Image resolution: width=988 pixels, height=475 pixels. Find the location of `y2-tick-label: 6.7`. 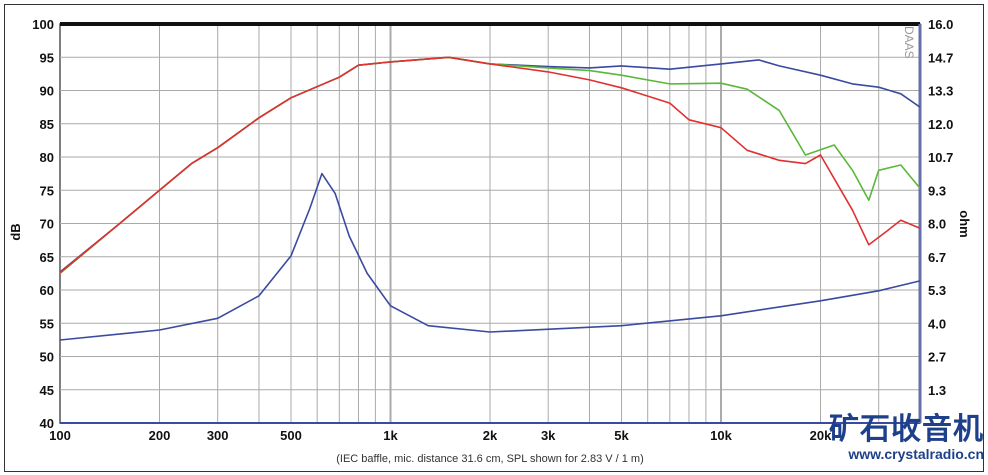

y2-tick-label: 6.7 is located at coordinates (937, 257).